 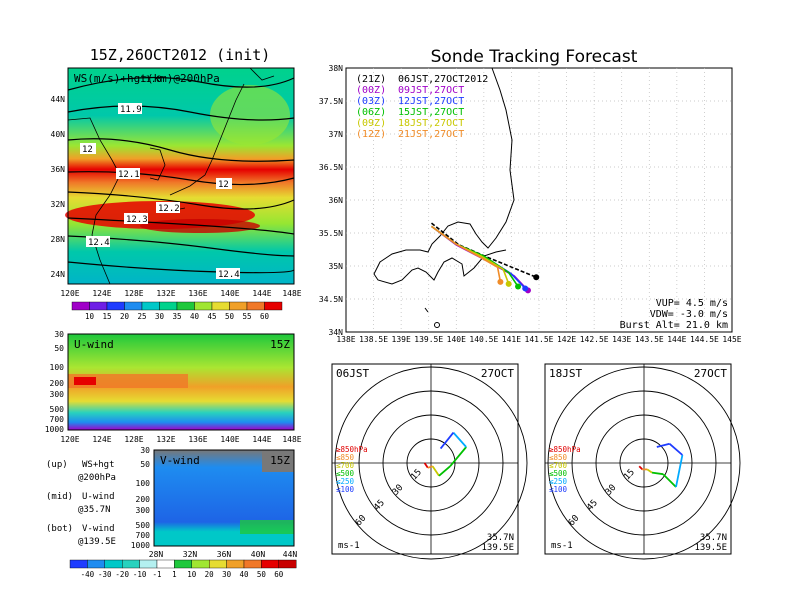 What do you see at coordinates (223, 185) in the screenshot?
I see `contour-label-12-b: 12` at bounding box center [223, 185].